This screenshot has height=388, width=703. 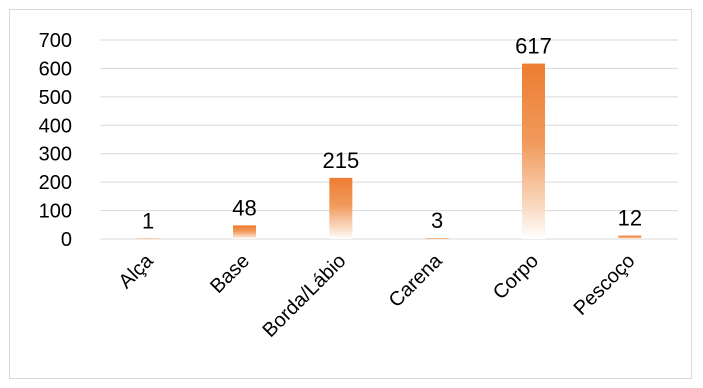 What do you see at coordinates (55, 155) in the screenshot?
I see `y-tick-label: 300` at bounding box center [55, 155].